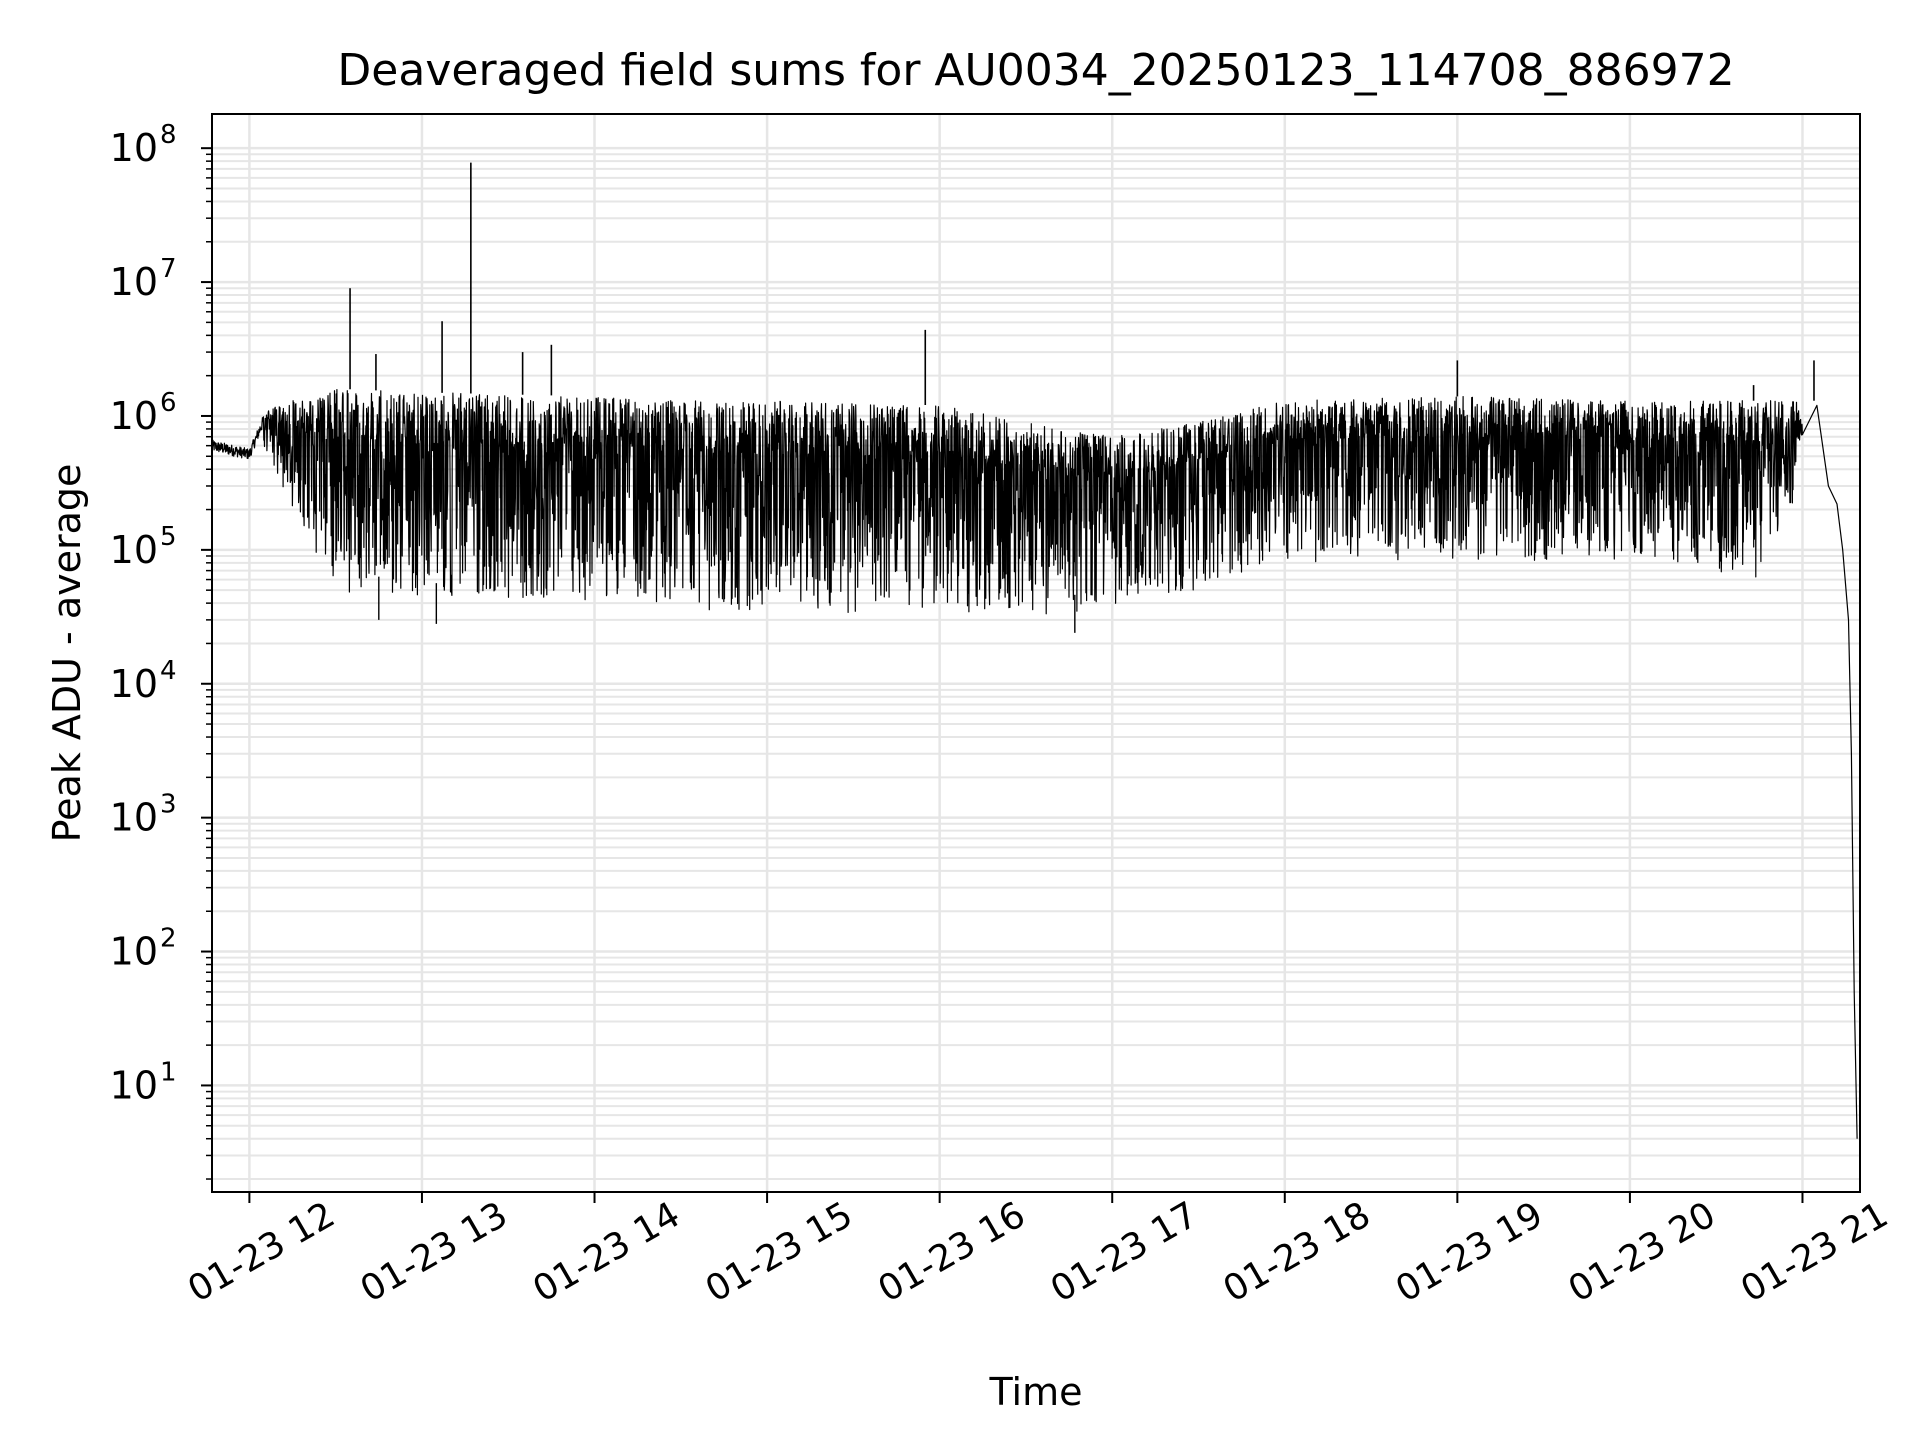  What do you see at coordinates (168, 537) in the screenshot?
I see `y-tick-label-exponent: 5` at bounding box center [168, 537].